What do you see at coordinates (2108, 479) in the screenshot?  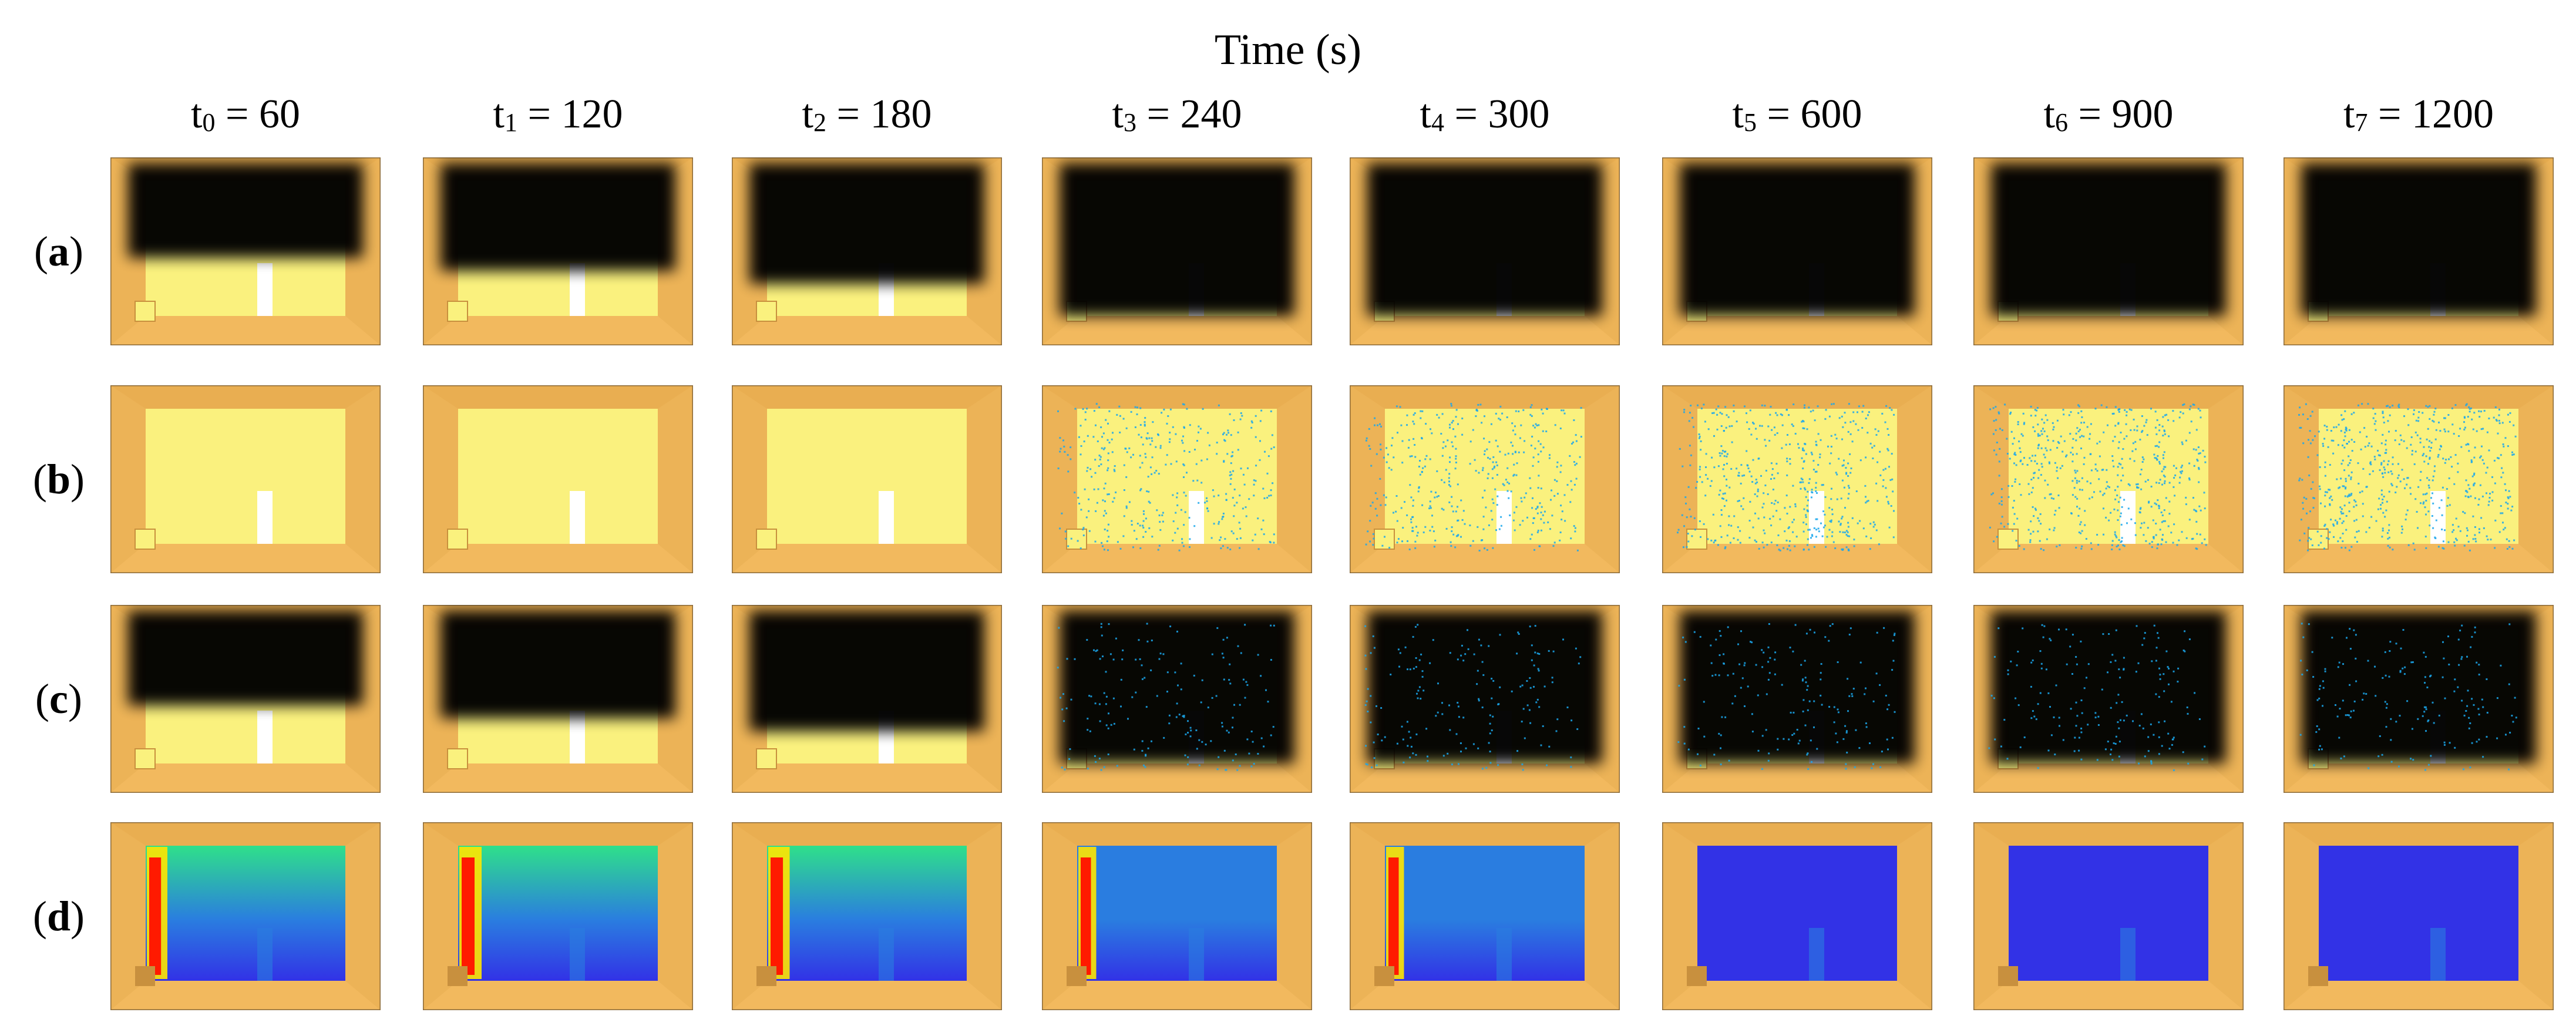 I see `panel-b-t6` at bounding box center [2108, 479].